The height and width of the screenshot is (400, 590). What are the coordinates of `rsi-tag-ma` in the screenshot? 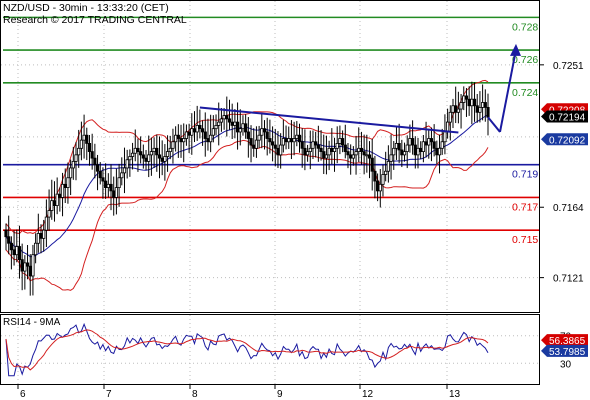 It's located at (564, 340).